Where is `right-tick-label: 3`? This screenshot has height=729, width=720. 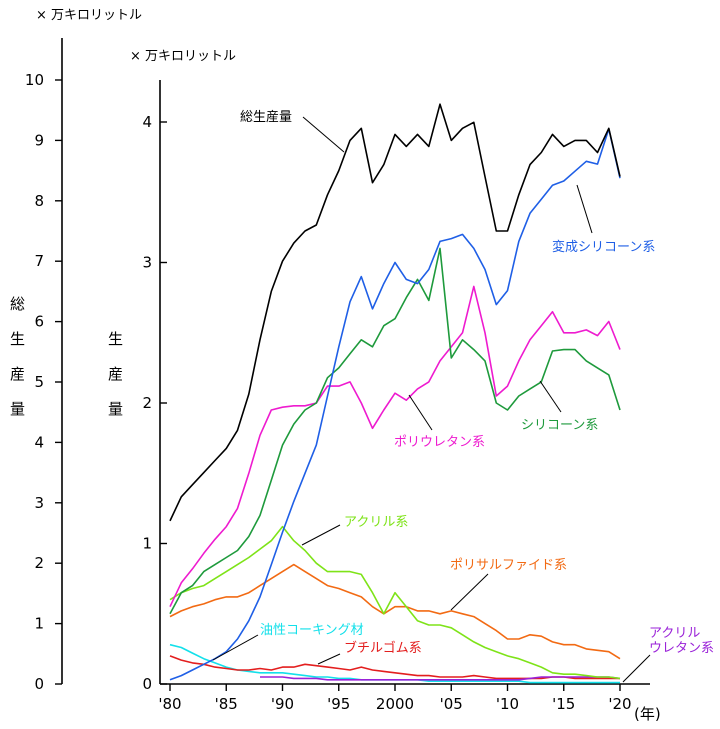 right-tick-label: 3 is located at coordinates (147, 263).